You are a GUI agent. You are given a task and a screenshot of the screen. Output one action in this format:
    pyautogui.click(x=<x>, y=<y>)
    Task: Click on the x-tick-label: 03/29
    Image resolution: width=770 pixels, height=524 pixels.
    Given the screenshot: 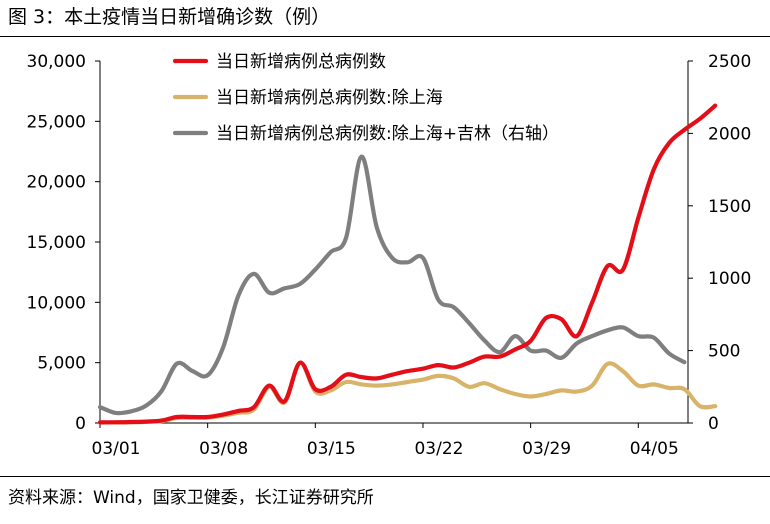 What is the action you would take?
    pyautogui.click(x=546, y=449)
    